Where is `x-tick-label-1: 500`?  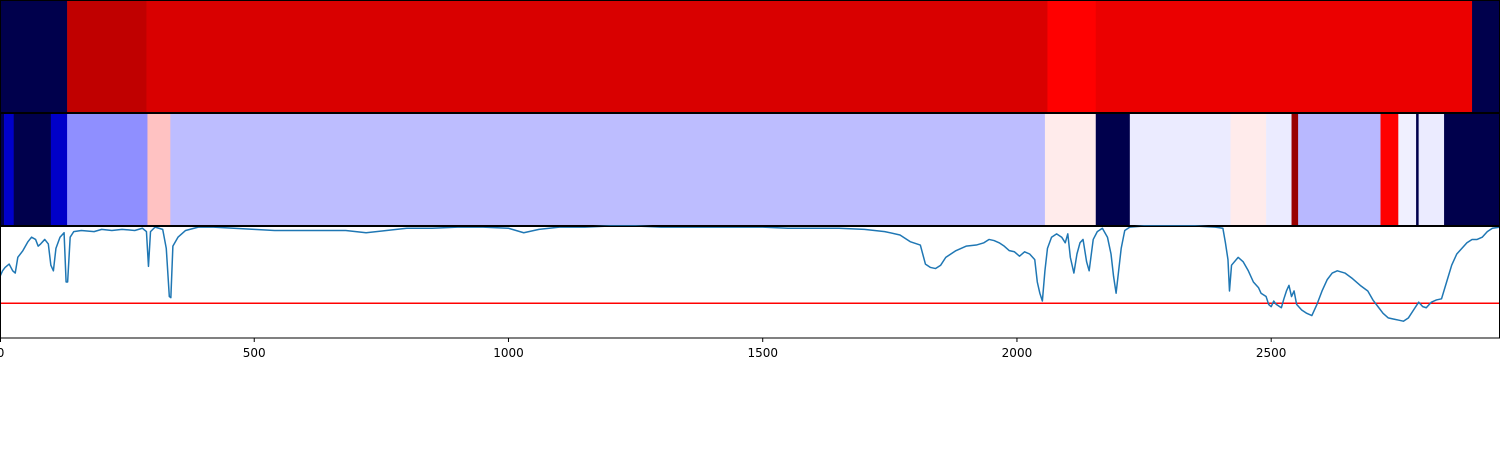
x-tick-label-1: 500 is located at coordinates (254, 353).